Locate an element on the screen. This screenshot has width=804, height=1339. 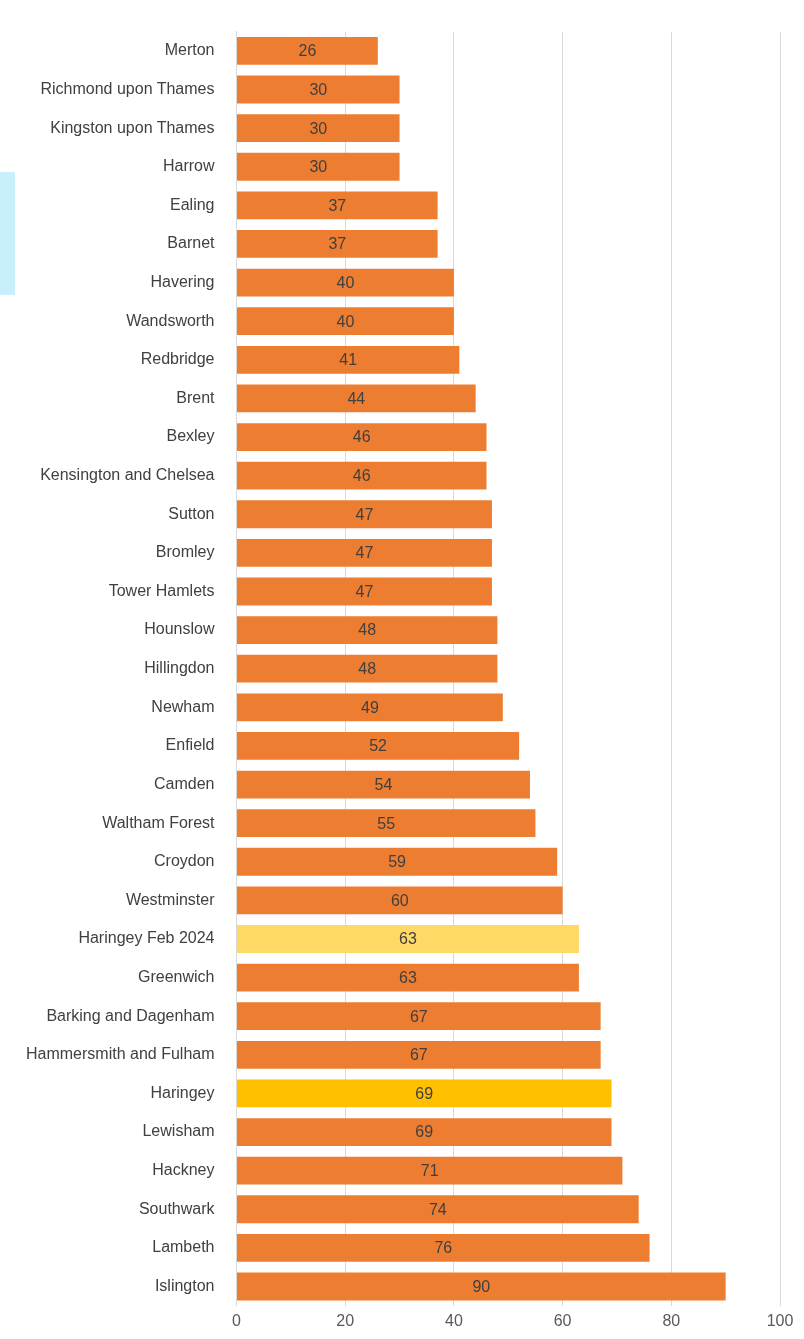
data-label: 71 is located at coordinates (429, 1171).